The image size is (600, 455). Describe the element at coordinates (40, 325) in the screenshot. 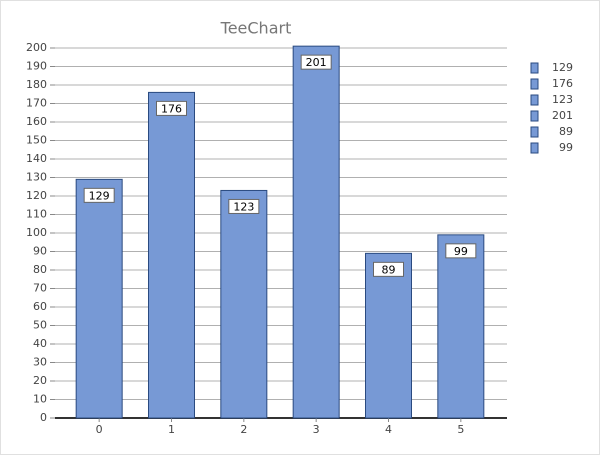

I see `y-tick-label: 50` at that location.